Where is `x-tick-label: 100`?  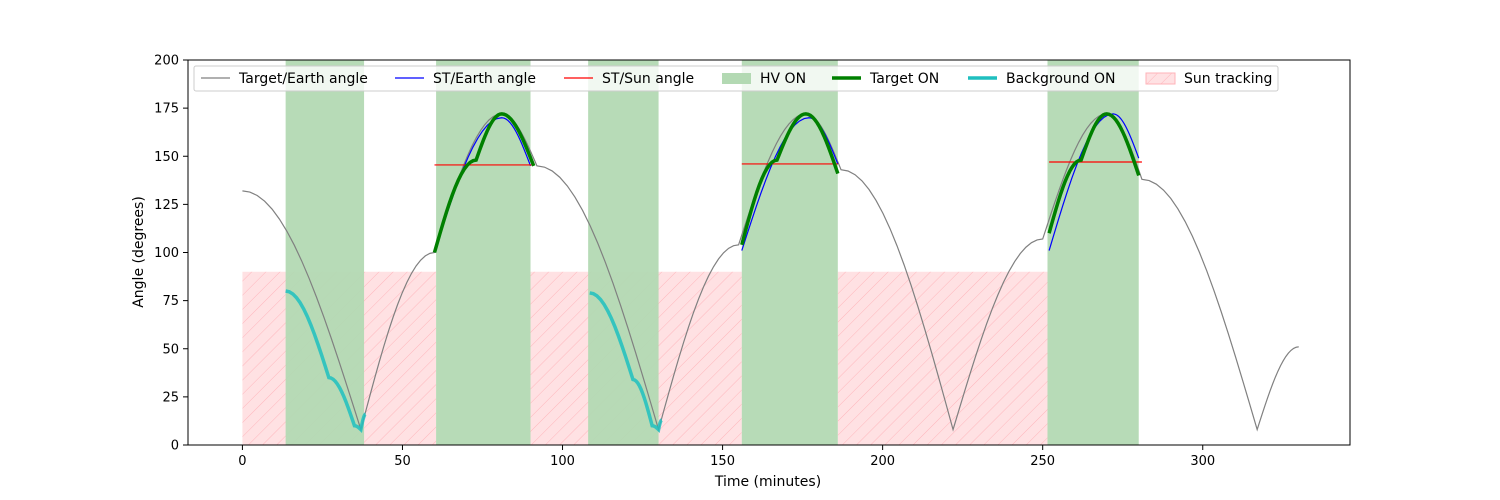
x-tick-label: 100 is located at coordinates (562, 461).